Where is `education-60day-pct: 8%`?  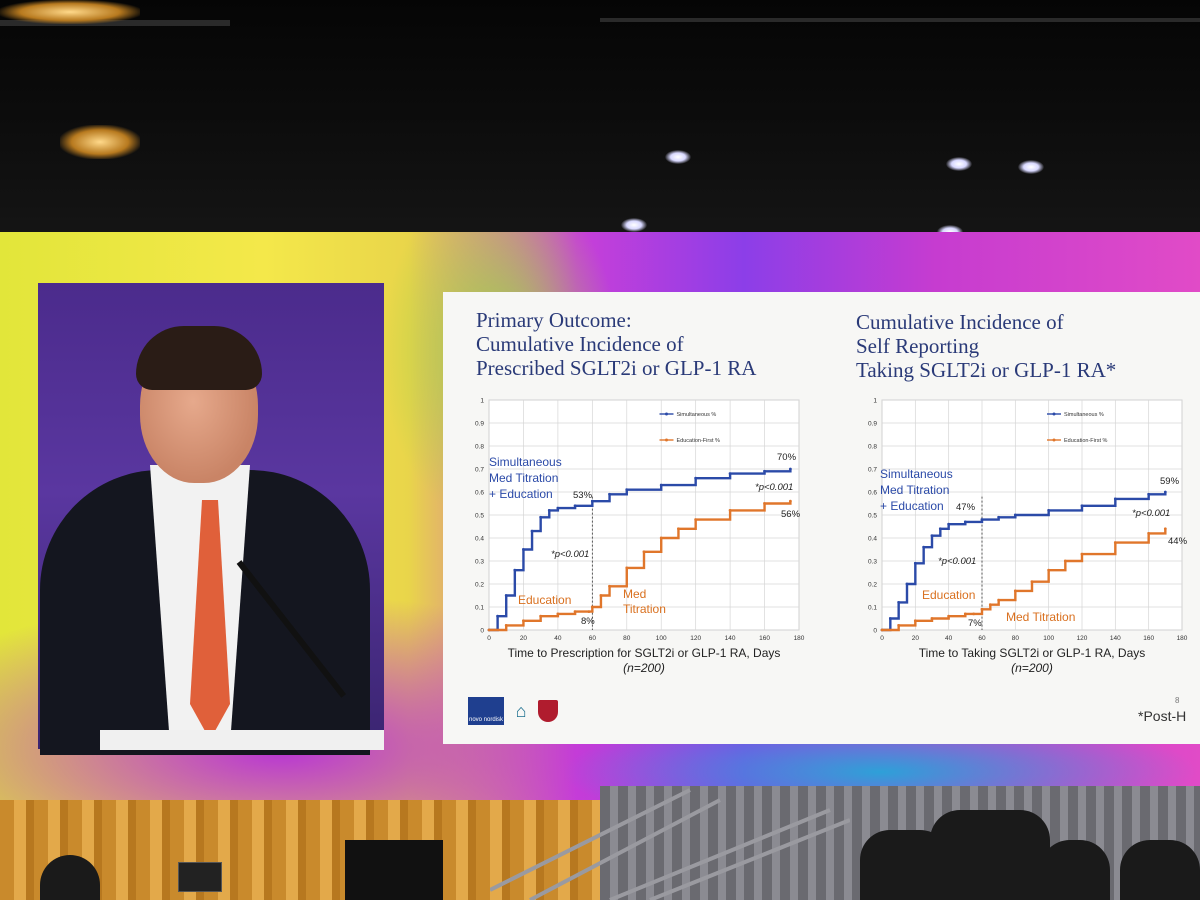
education-60day-pct: 8% is located at coordinates (588, 621).